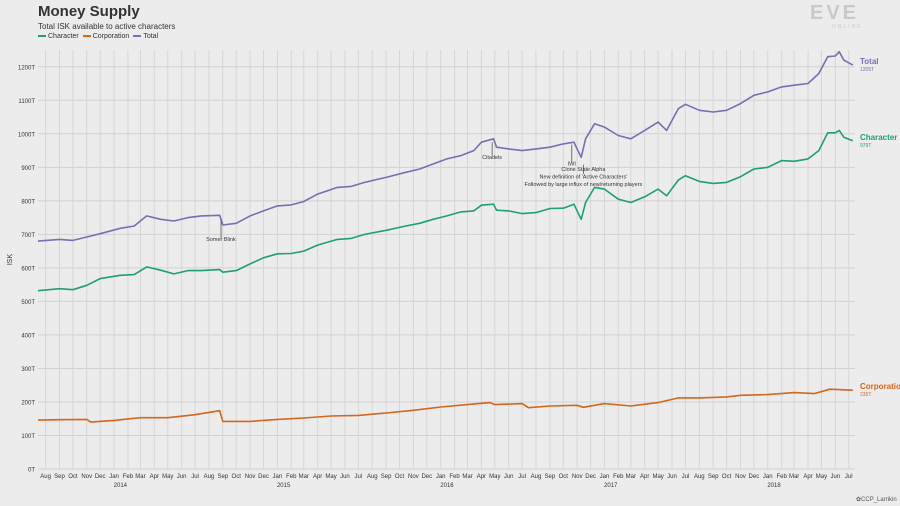 Image resolution: width=900 pixels, height=506 pixels. I want to click on legend-item-total: Total, so click(145, 36).